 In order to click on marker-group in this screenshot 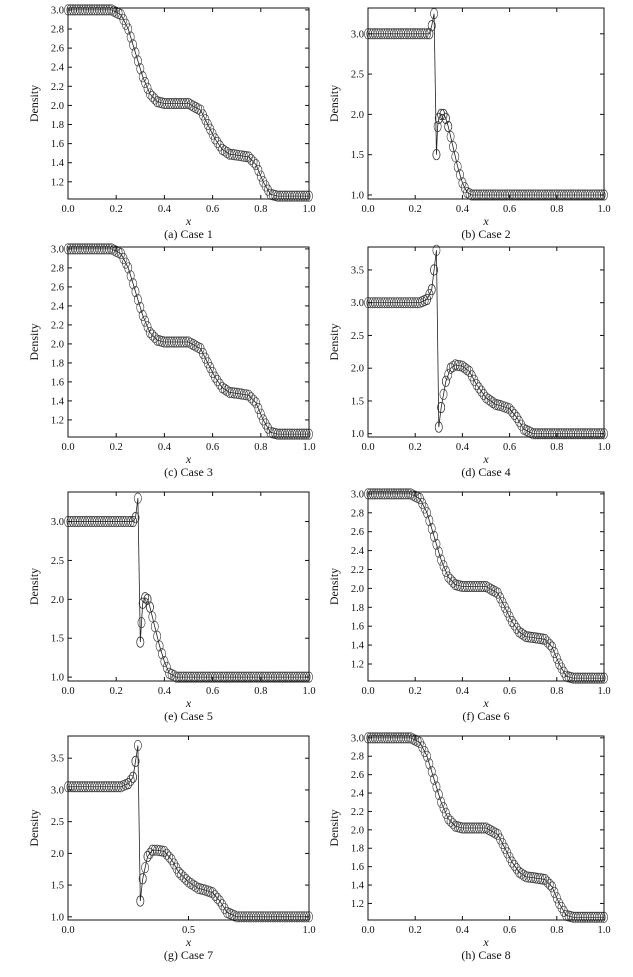, I will do `click(486, 104)`.